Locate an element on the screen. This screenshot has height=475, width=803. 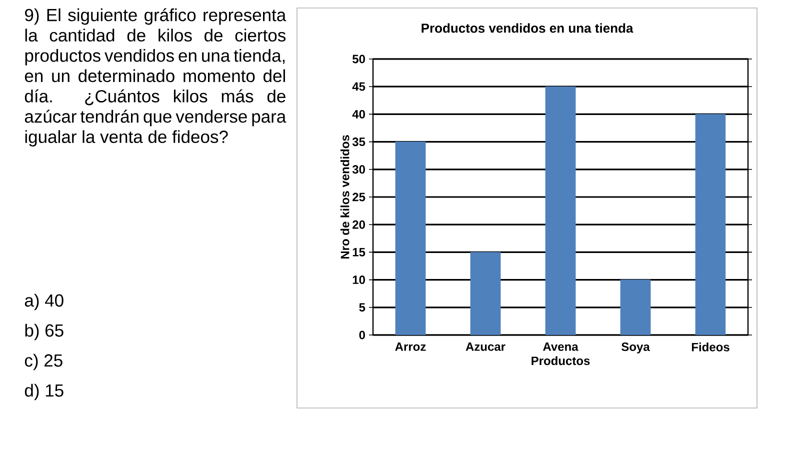
y-tick-label: 0 is located at coordinates (362, 335).